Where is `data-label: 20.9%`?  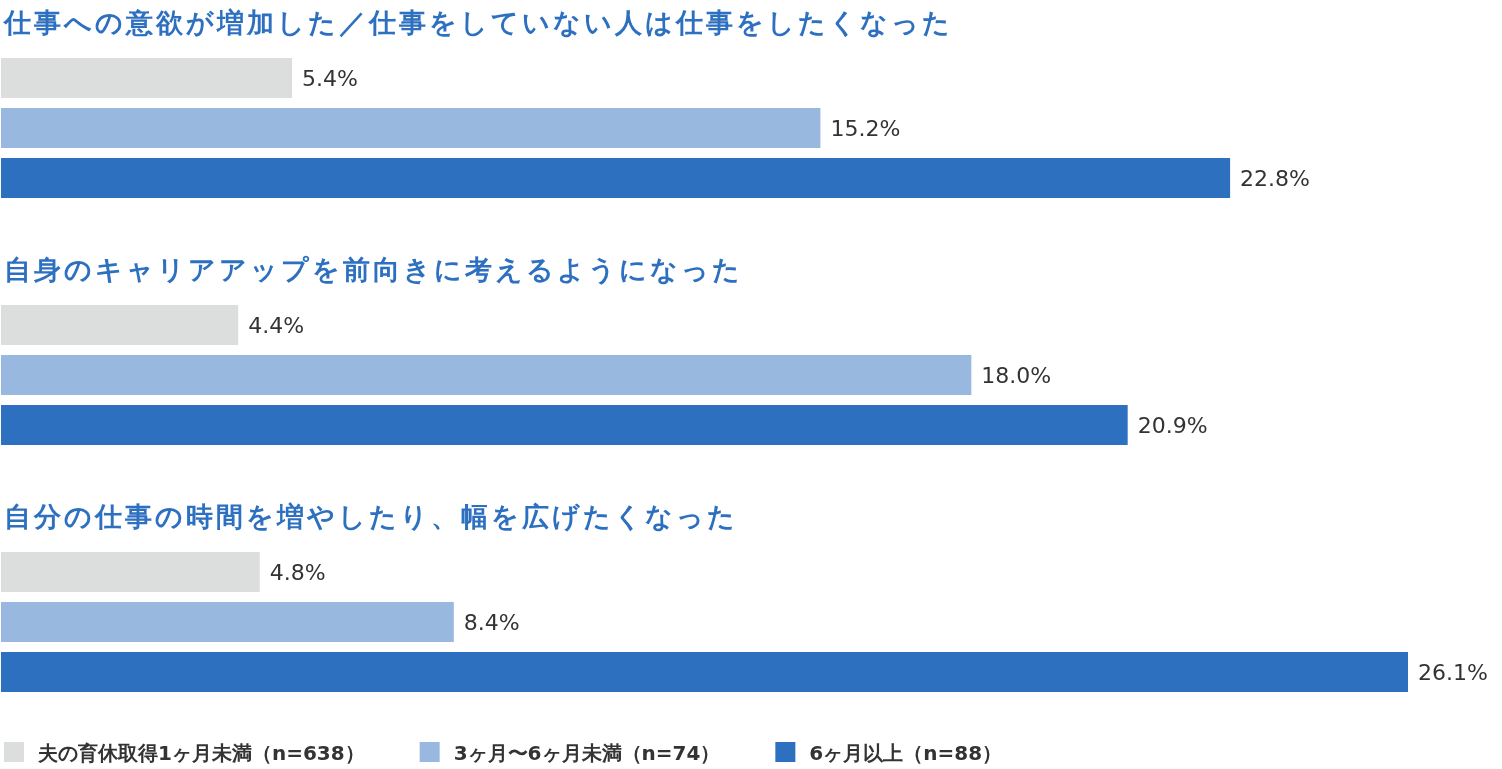 data-label: 20.9% is located at coordinates (1172, 425).